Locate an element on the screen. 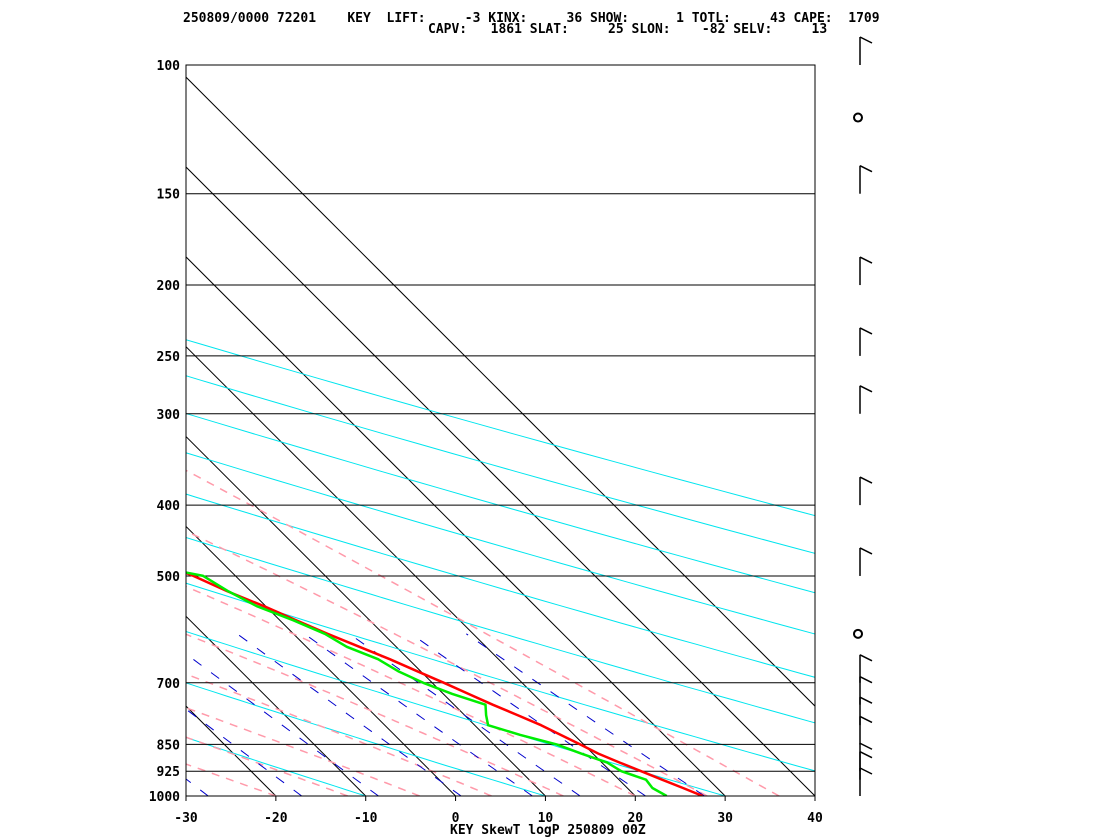 The image size is (1120, 840). temperature-tick-label: 40 is located at coordinates (815, 818).